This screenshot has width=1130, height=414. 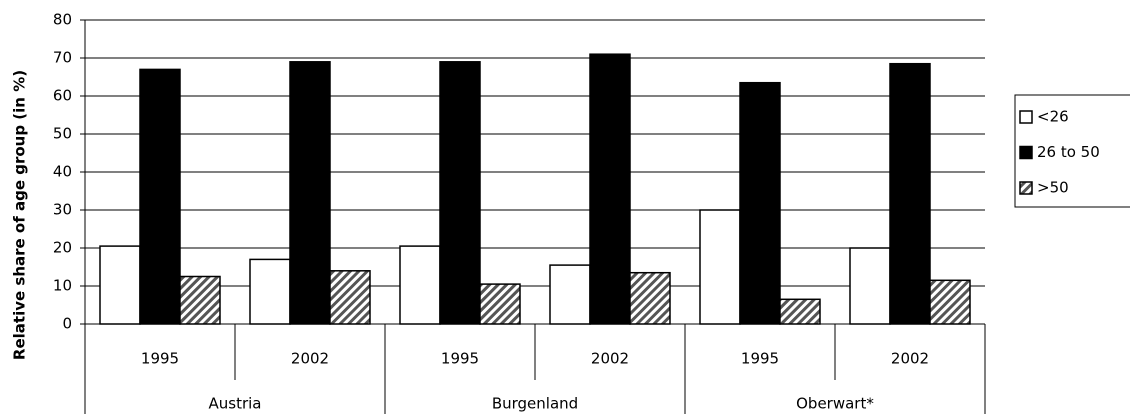 I want to click on y-tick-label: 50, so click(x=62, y=134).